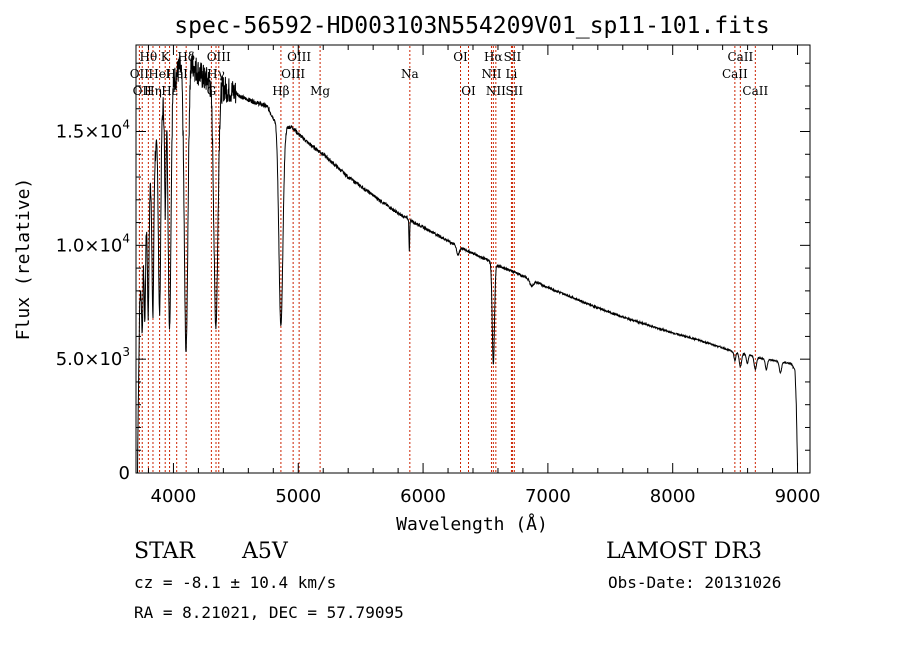  Describe the element at coordinates (472, 524) in the screenshot. I see `x-axis-label: Wavelength (Å)` at that location.